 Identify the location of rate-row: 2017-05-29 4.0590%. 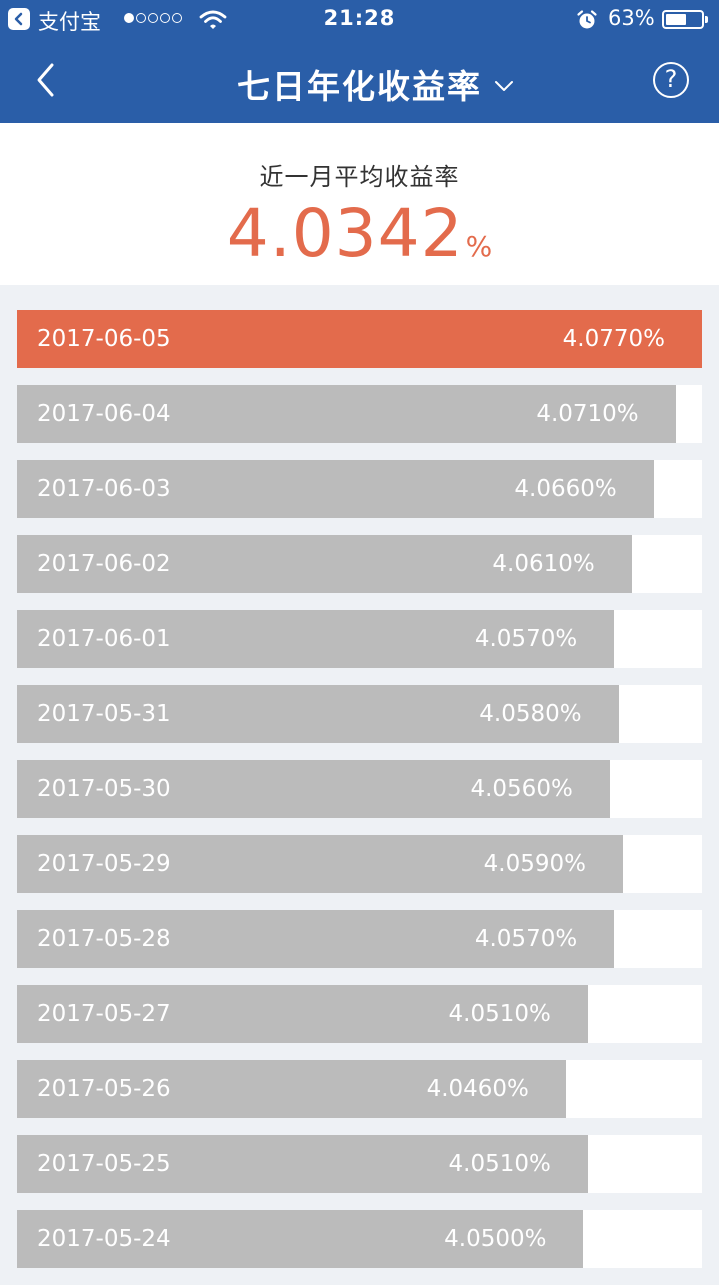
(359, 864).